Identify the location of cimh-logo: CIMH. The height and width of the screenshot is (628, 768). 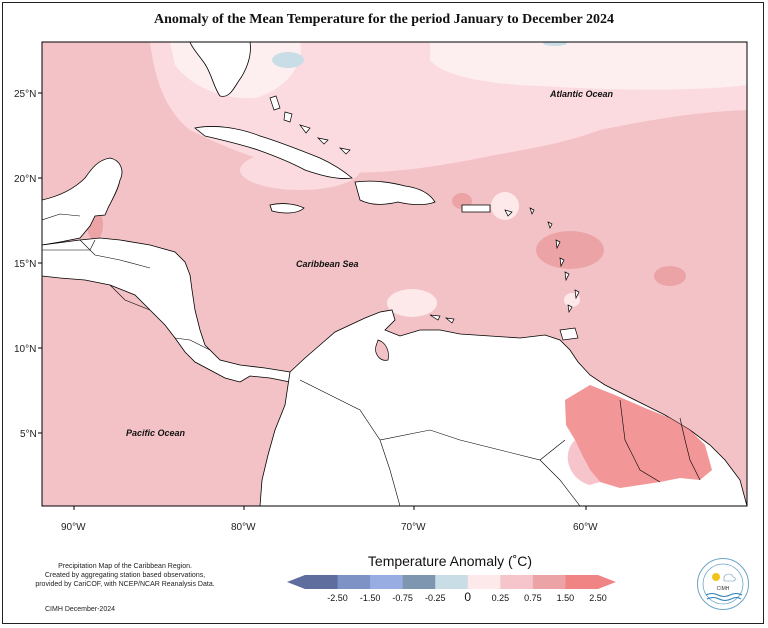
(723, 584).